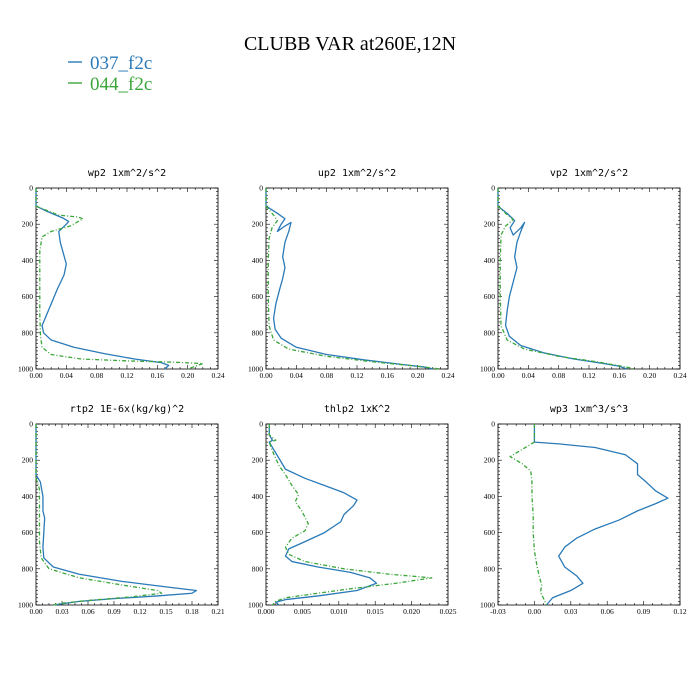  What do you see at coordinates (570, 611) in the screenshot?
I see `x-tick-label: 0.03` at bounding box center [570, 611].